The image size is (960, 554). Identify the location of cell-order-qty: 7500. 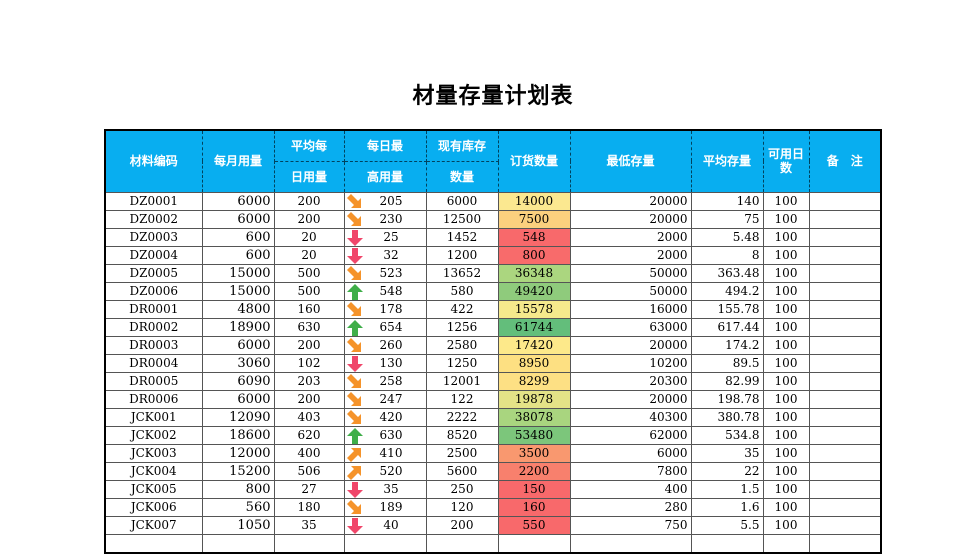
(534, 219).